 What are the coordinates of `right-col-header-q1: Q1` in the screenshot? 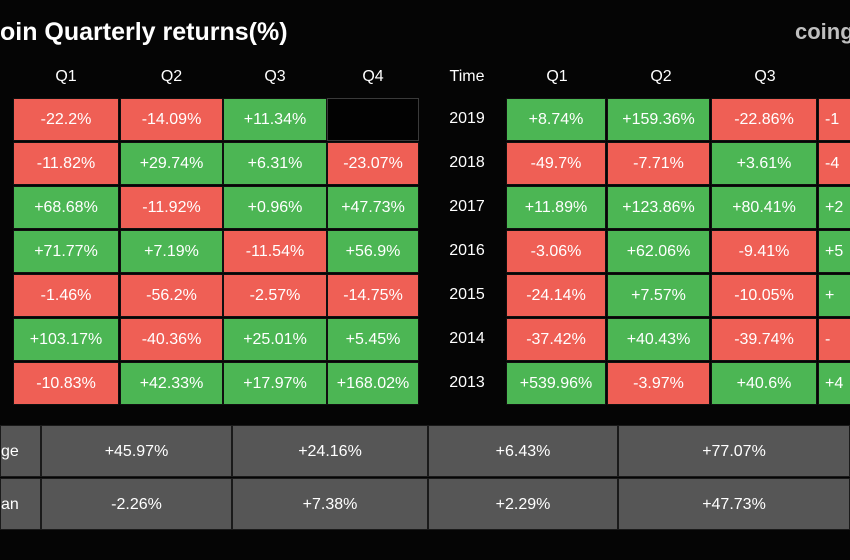 It's located at (557, 76).